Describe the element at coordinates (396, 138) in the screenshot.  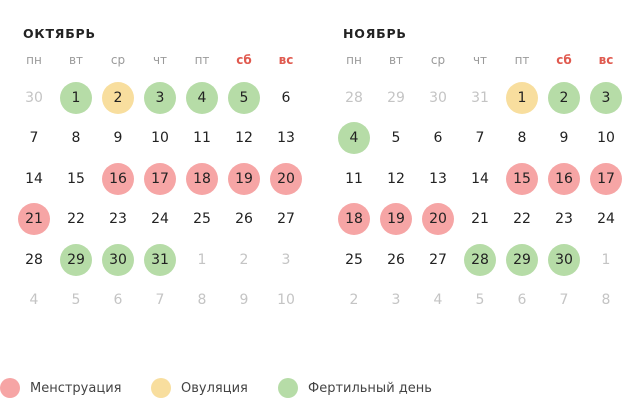
I see `day-cell: 5` at that location.